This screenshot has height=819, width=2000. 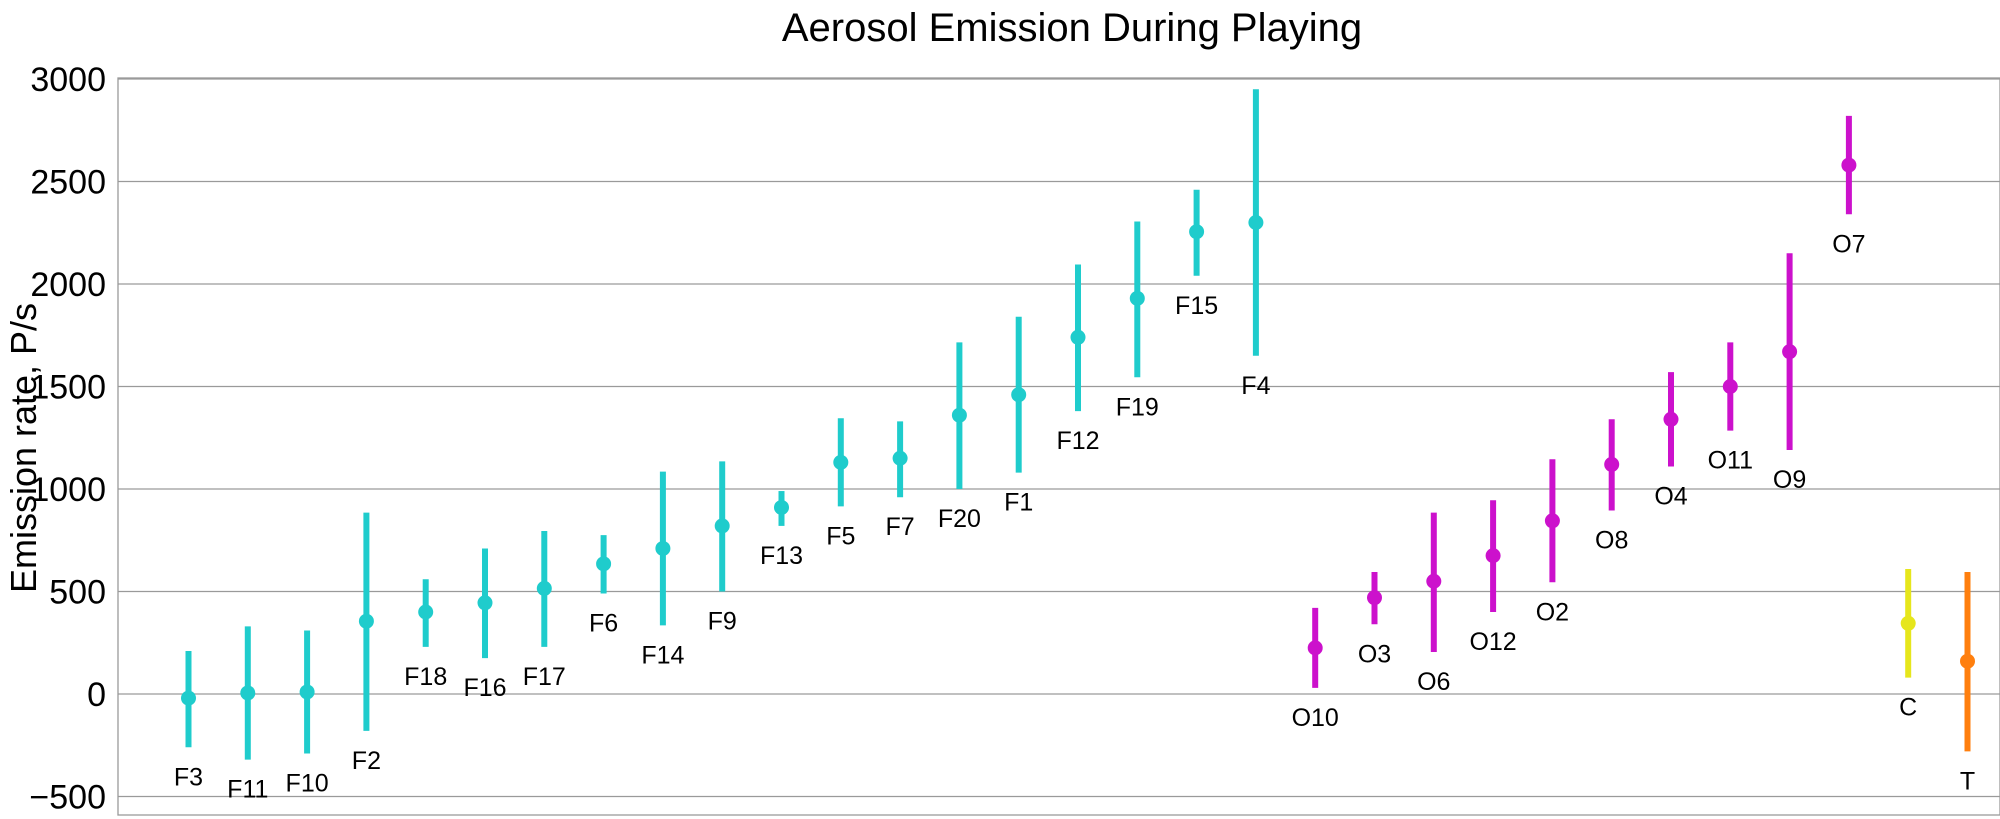 I want to click on y-tick-label: −500, so click(x=67, y=798).